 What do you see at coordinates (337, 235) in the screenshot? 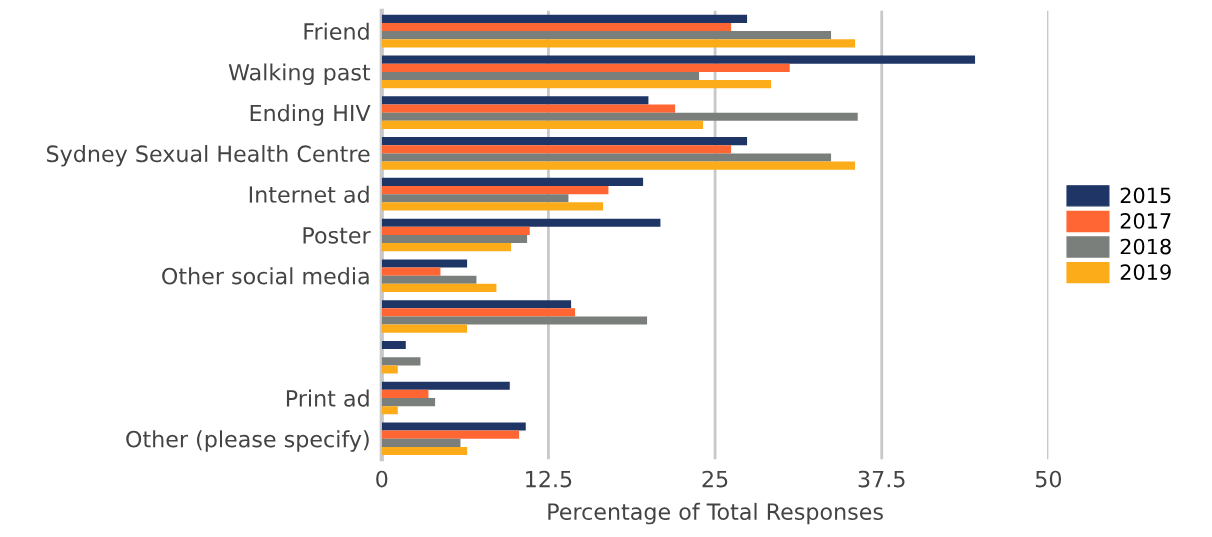
I see `y-tick-label: Poster` at bounding box center [337, 235].